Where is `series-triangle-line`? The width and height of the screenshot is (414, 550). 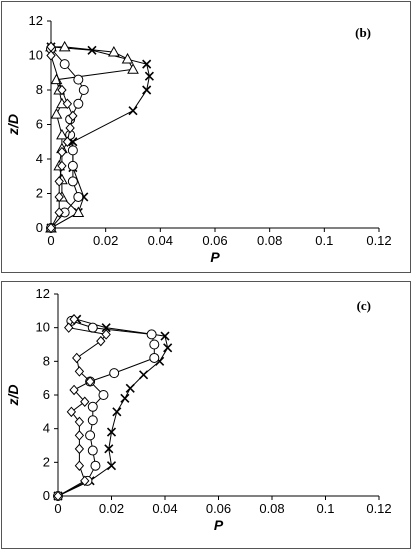
series-triangle-line is located at coordinates (92, 137).